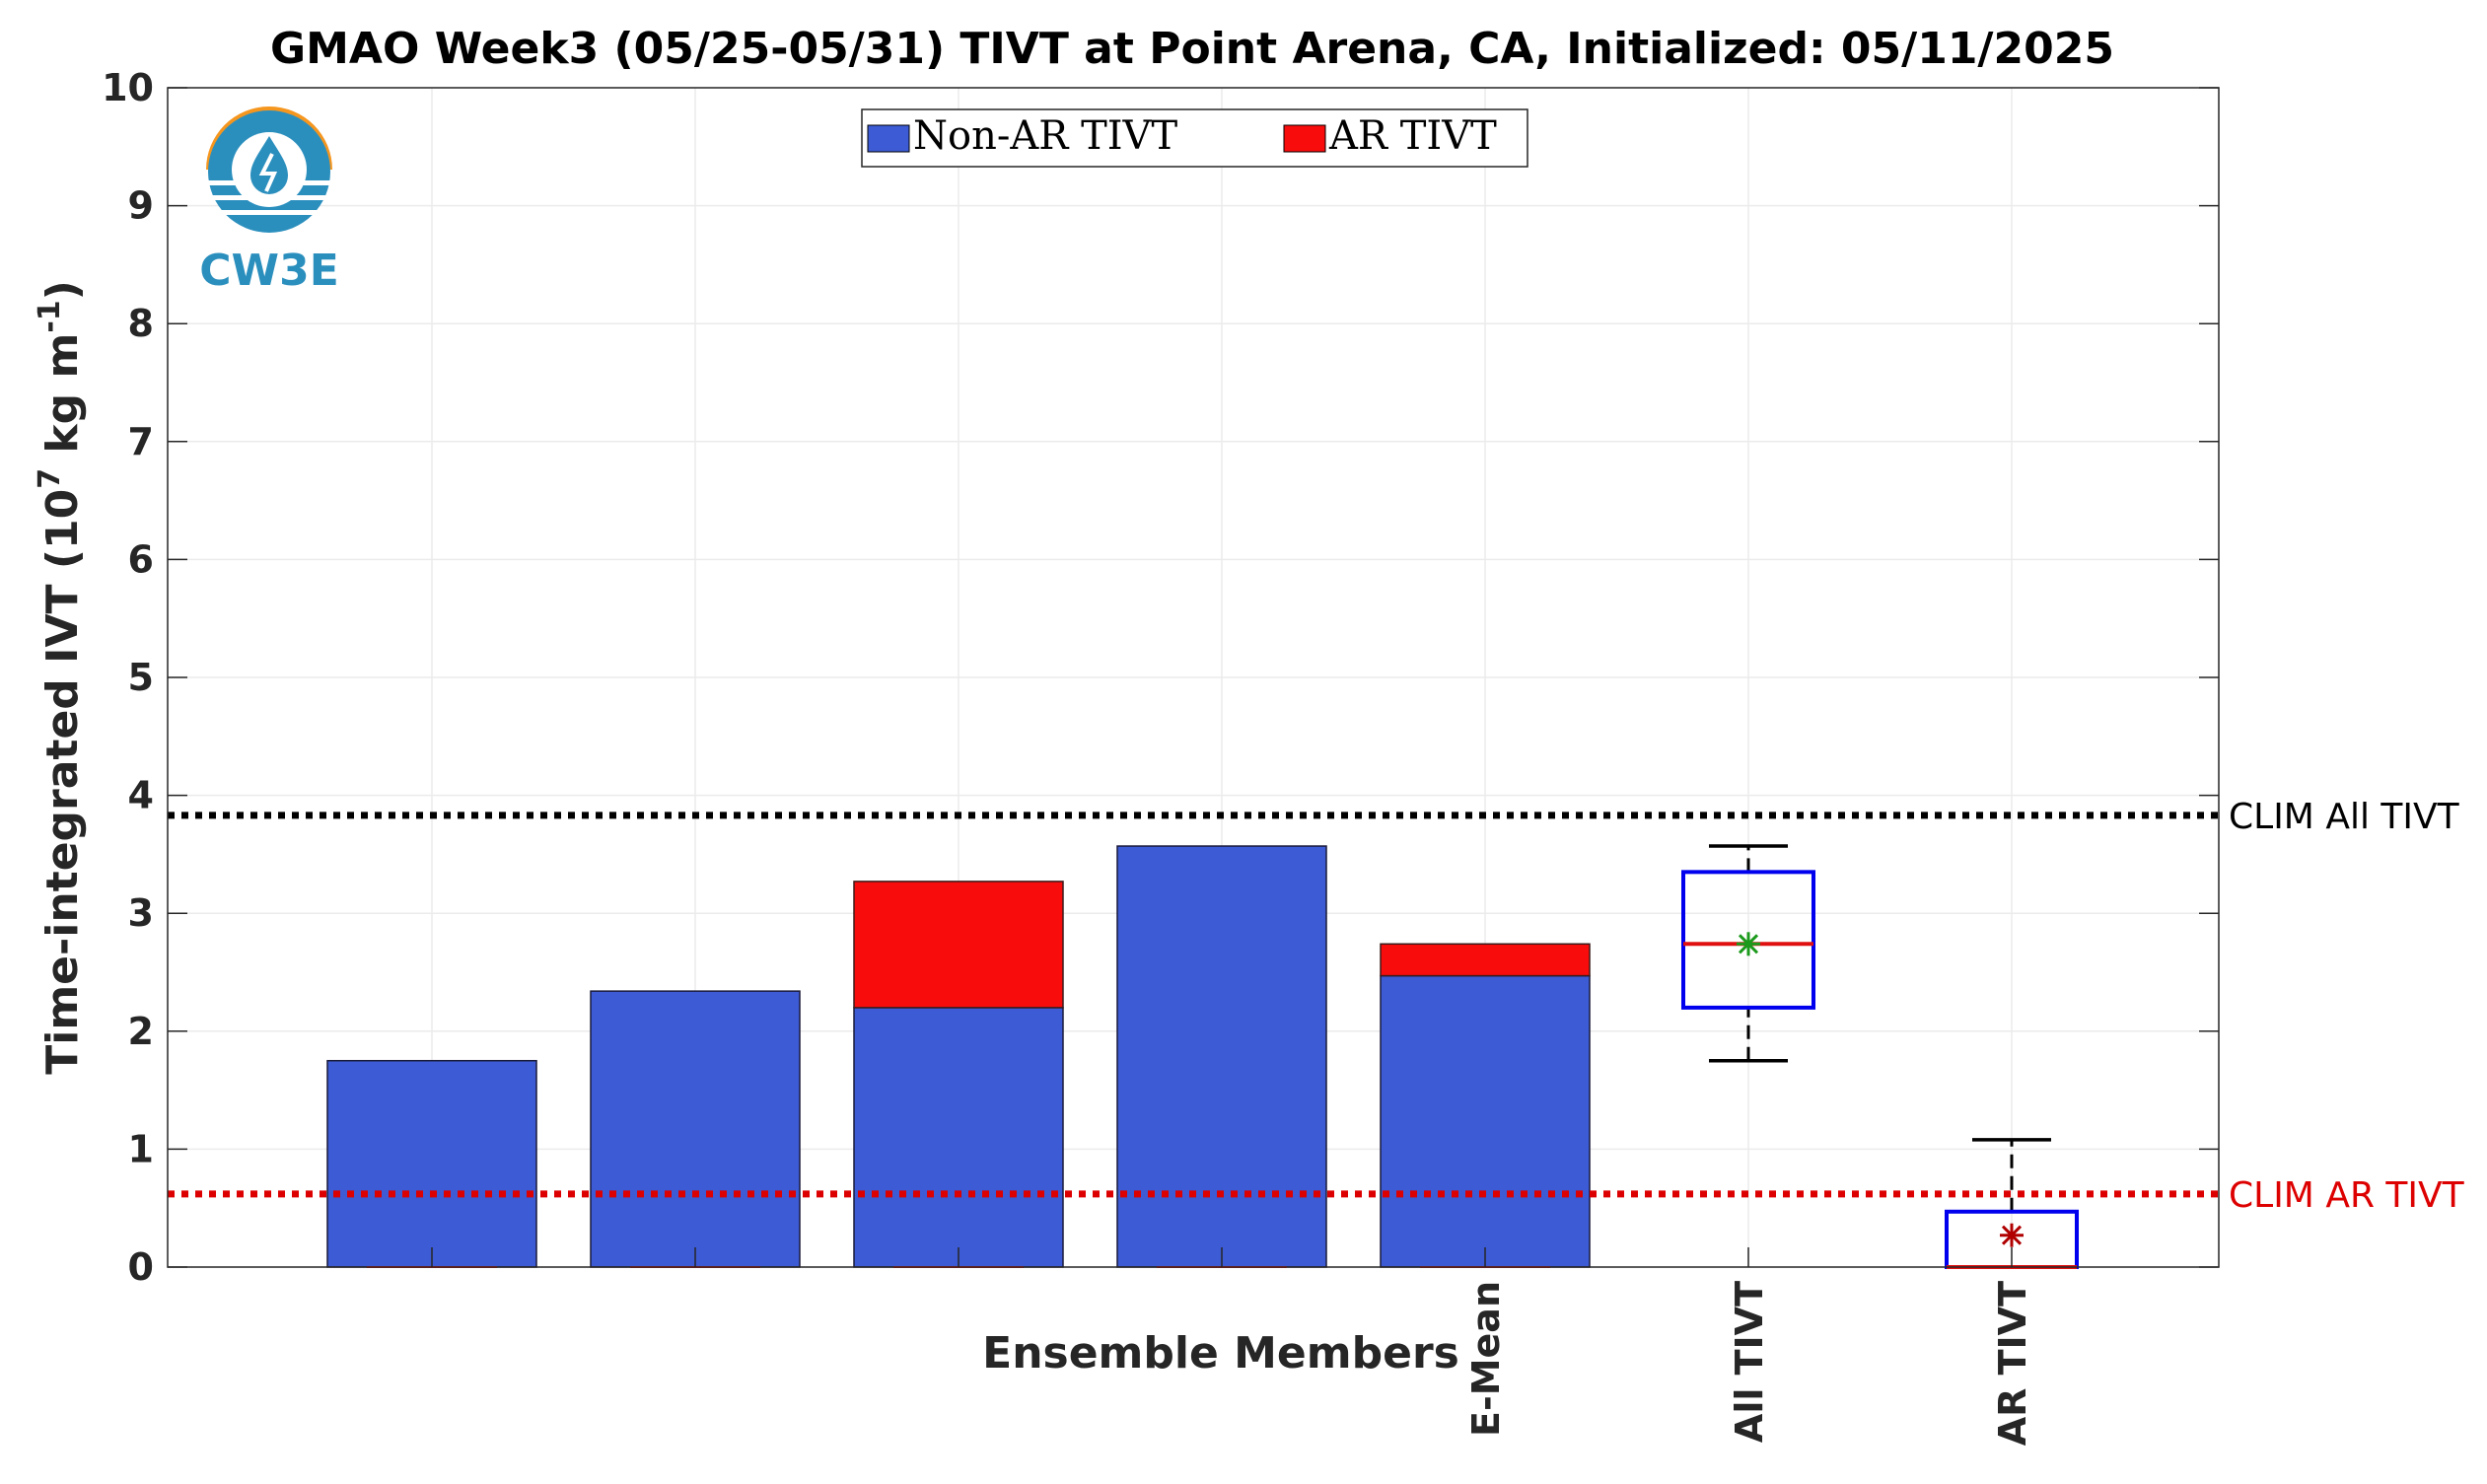 The image size is (2487, 1484). I want to click on legend-box, so click(1194, 138).